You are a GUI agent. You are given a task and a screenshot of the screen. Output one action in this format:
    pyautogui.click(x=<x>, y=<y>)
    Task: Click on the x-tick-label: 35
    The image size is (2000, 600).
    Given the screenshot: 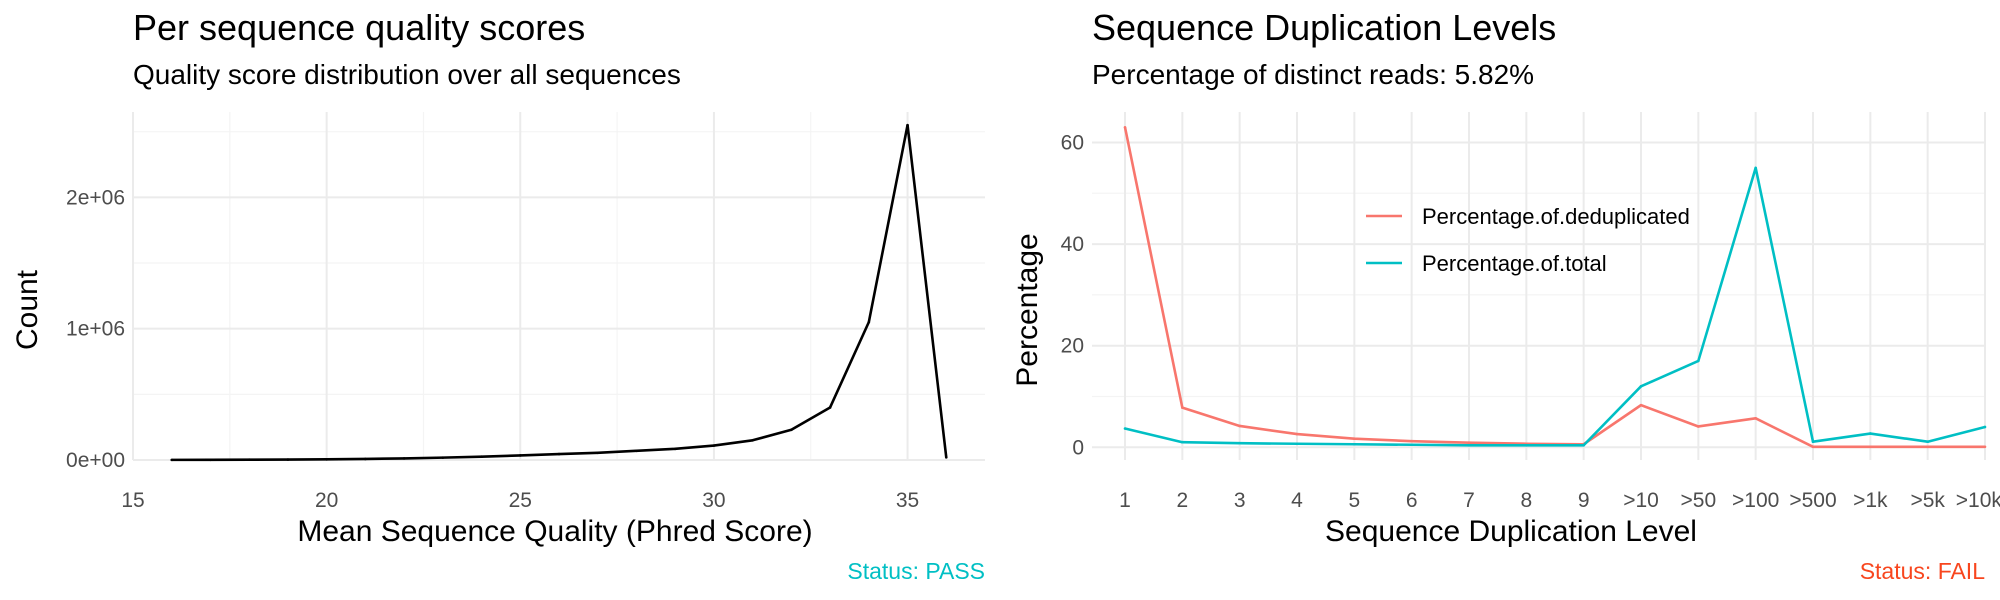 What is the action you would take?
    pyautogui.click(x=907, y=500)
    